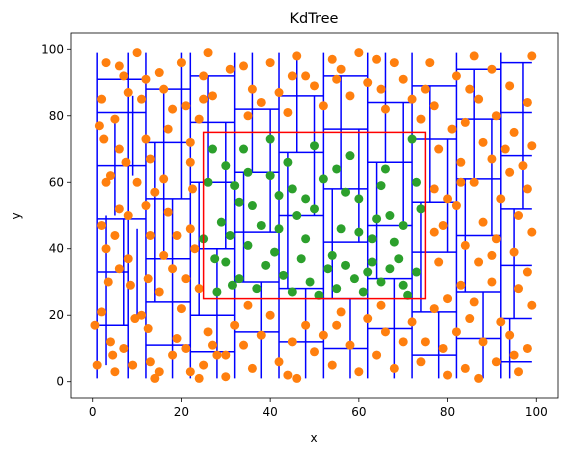 Image resolution: width=571 pixels, height=455 pixels. I want to click on query-box-layer, so click(314, 215).